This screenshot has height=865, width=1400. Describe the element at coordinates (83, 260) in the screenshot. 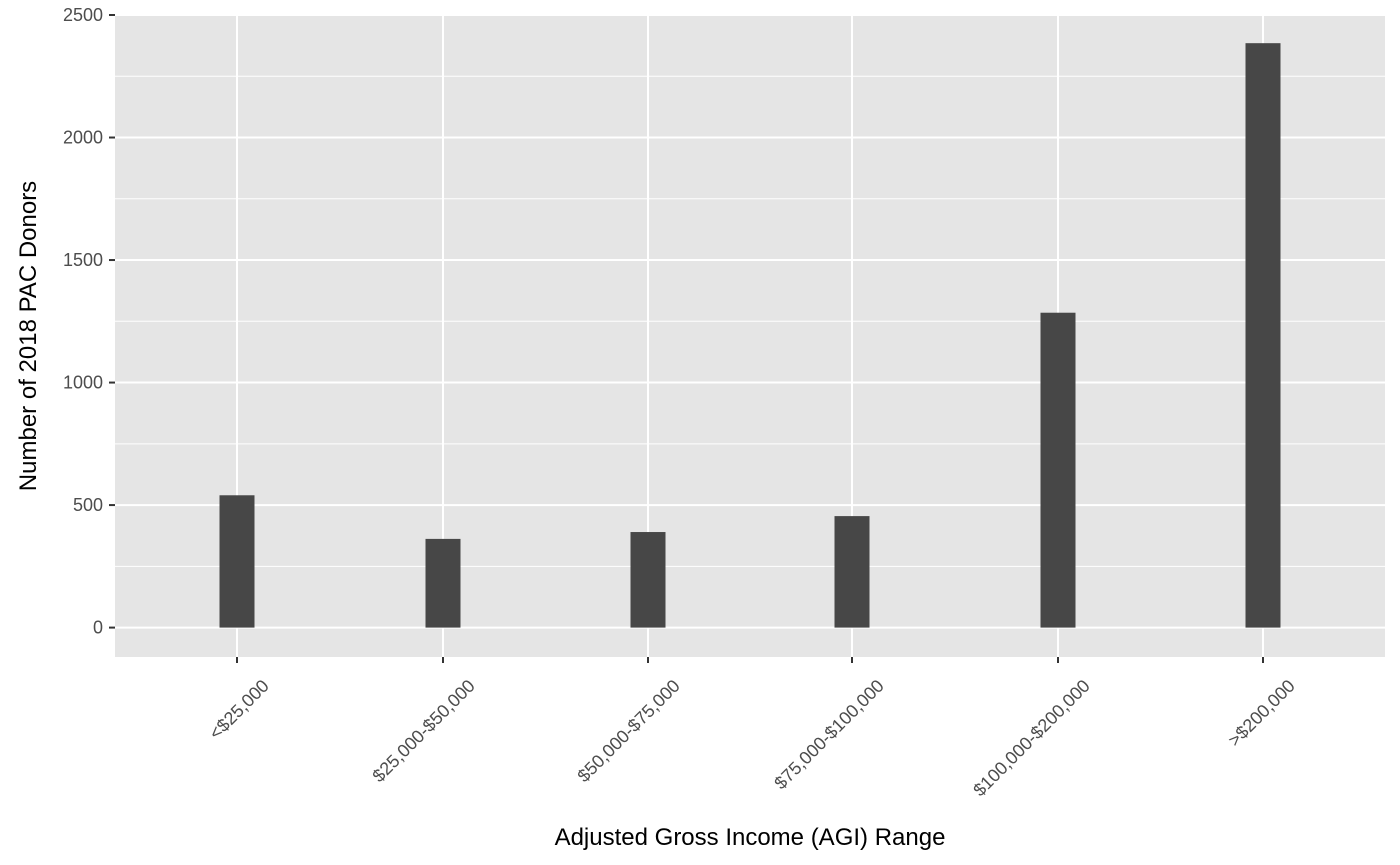

I see `y-tick-label: 1500` at that location.